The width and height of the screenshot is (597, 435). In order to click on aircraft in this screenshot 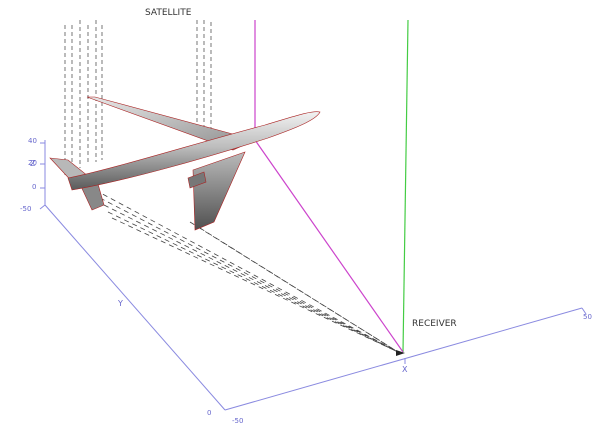, I will do `click(185, 163)`.